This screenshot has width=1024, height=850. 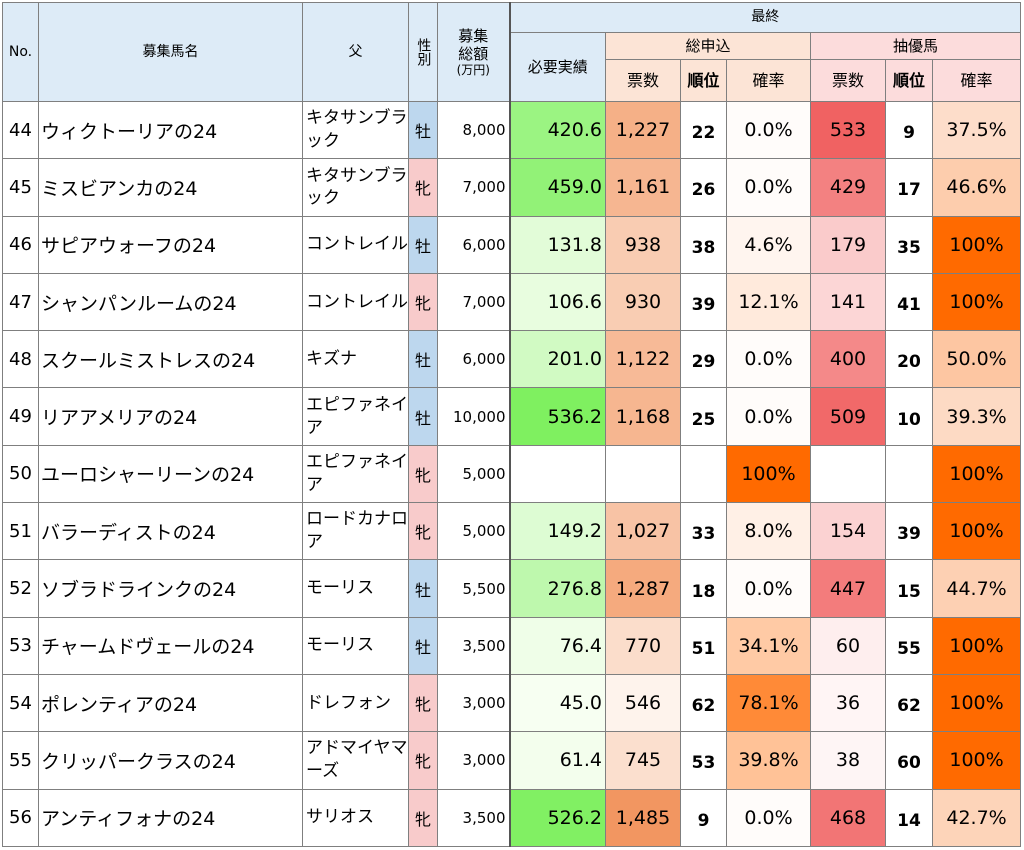 I want to click on header-sex: 性別, so click(x=423, y=52).